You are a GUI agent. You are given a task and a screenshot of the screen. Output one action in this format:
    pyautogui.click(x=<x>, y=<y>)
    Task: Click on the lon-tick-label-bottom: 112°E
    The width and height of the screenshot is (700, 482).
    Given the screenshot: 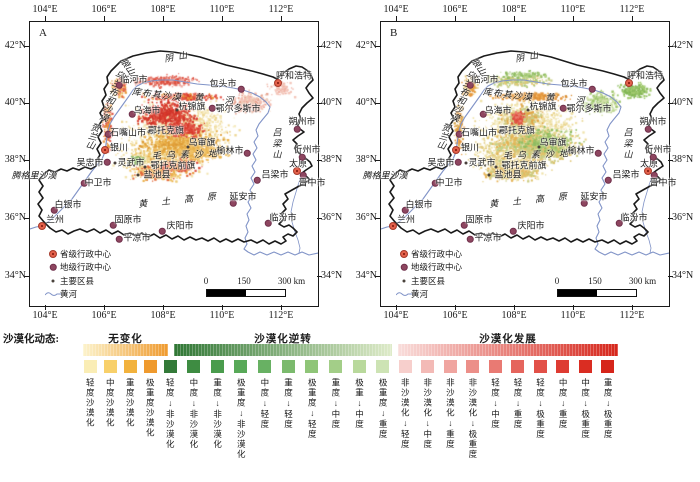 What is the action you would take?
    pyautogui.click(x=632, y=315)
    